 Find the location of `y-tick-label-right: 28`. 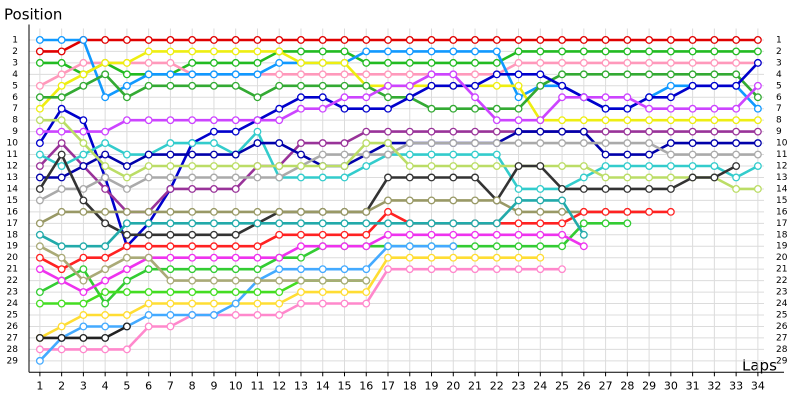

y-tick-label-right: 28 is located at coordinates (782, 350).